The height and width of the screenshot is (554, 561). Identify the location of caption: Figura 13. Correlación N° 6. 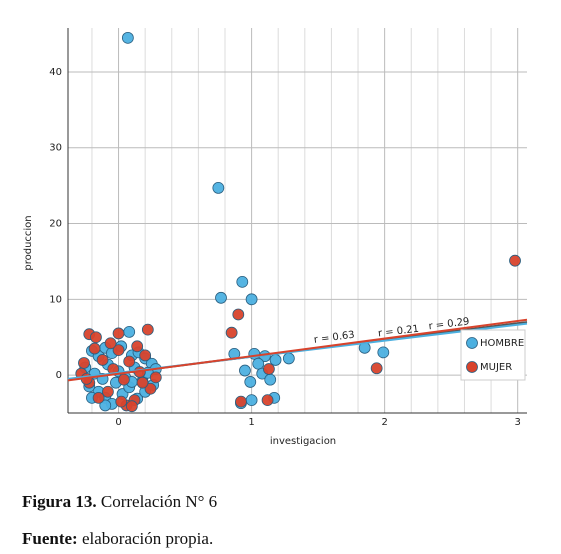
(119, 501).